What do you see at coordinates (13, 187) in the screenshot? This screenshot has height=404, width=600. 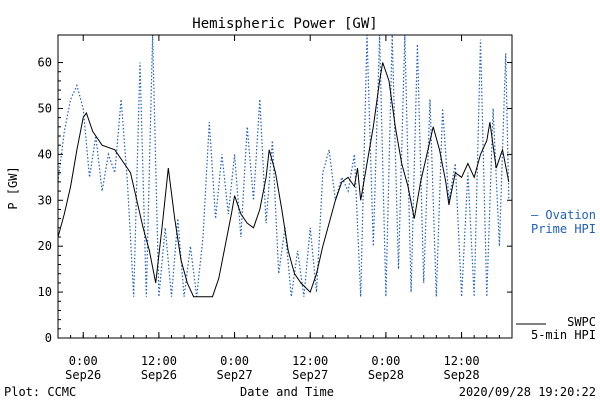 I see `y-axis-label: P [GW]` at bounding box center [13, 187].